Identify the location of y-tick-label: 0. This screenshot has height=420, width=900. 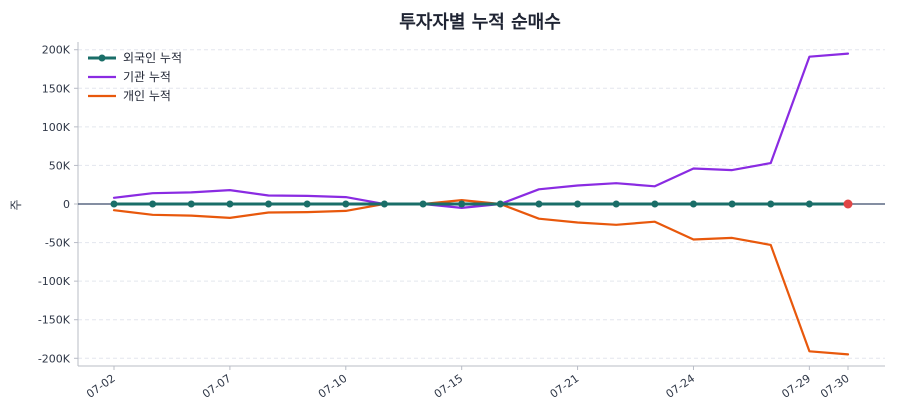
(66, 204).